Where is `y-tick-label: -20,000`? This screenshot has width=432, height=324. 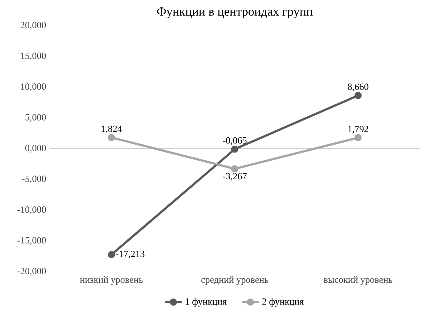 y-tick-label: -20,000 is located at coordinates (32, 272).